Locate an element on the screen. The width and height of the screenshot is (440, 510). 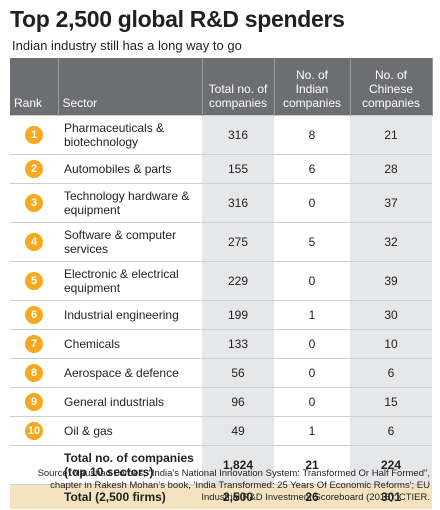
value-cell: 10 is located at coordinates (391, 344).